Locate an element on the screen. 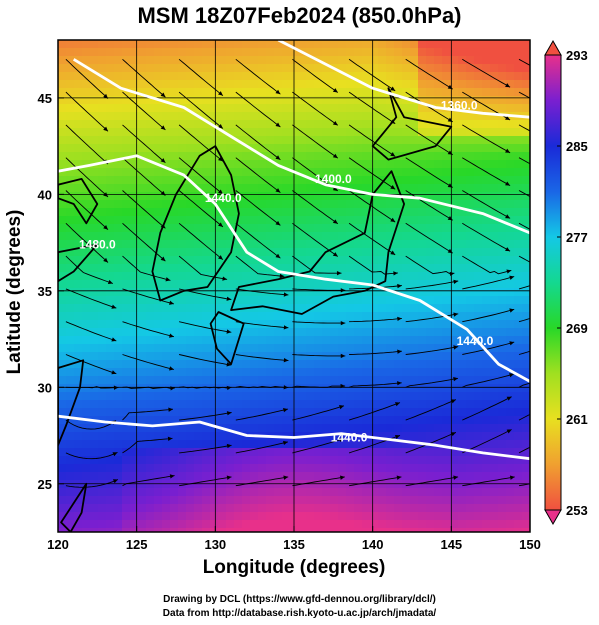  y-tick-label: 25 is located at coordinates (45, 484).